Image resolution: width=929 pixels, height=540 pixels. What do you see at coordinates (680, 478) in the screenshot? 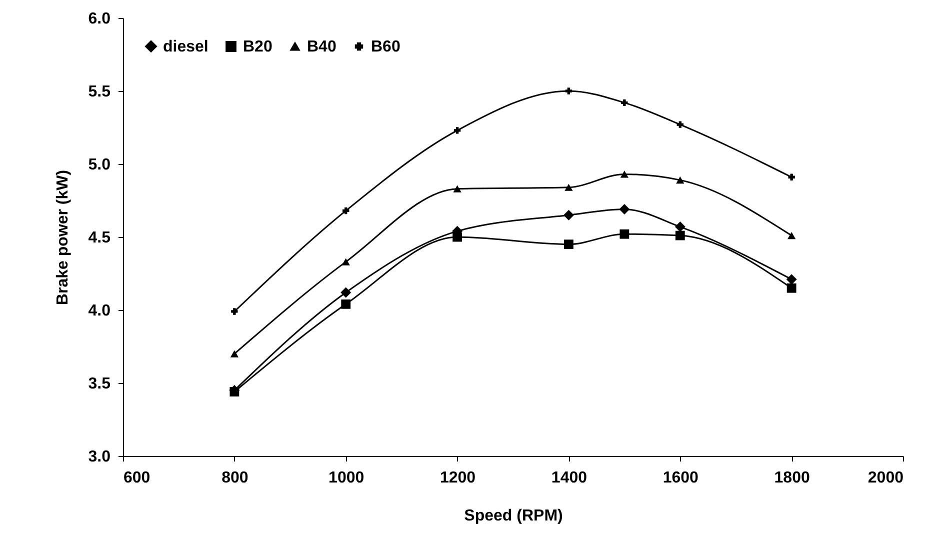
I see `x-tick-label: 1600` at bounding box center [680, 478].